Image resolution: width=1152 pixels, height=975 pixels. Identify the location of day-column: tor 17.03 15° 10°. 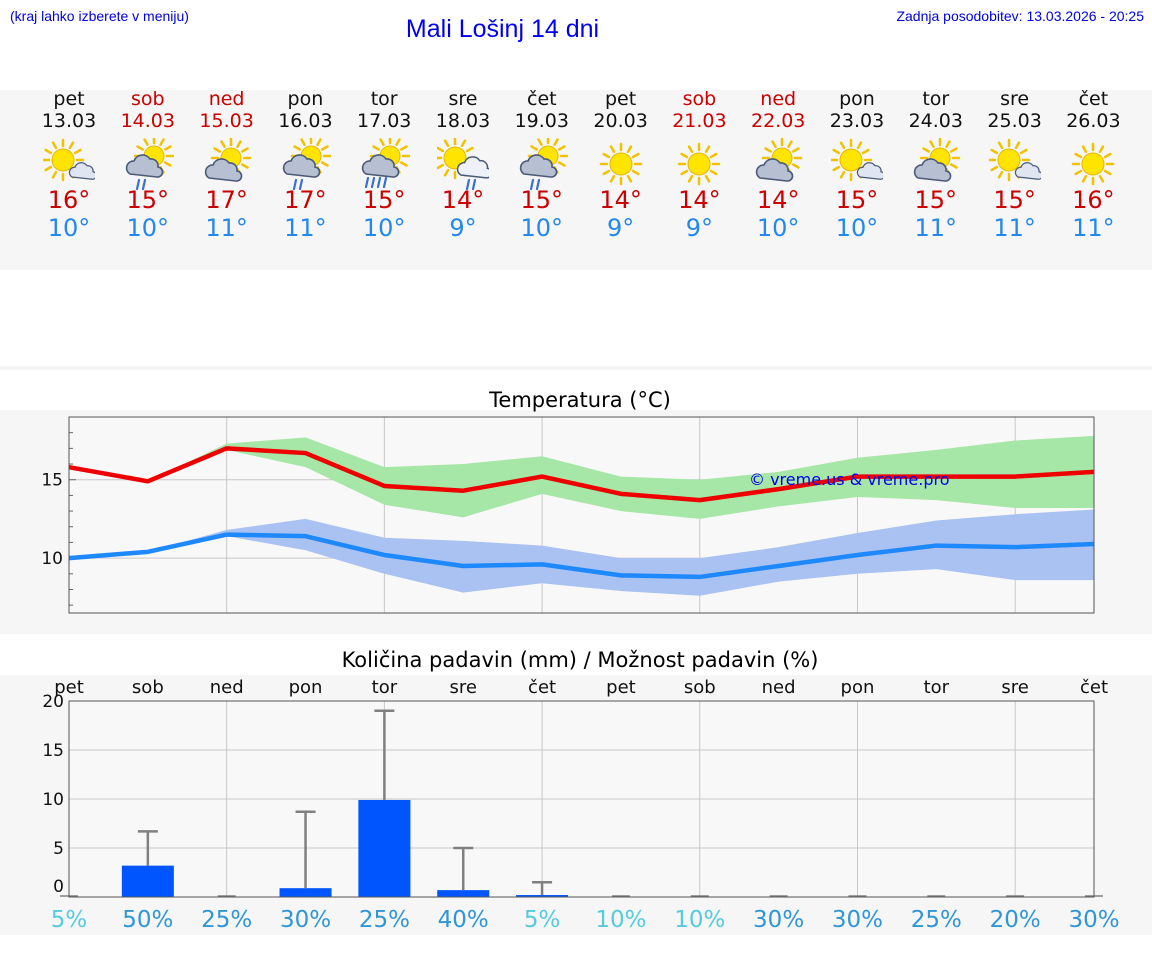
(384, 165).